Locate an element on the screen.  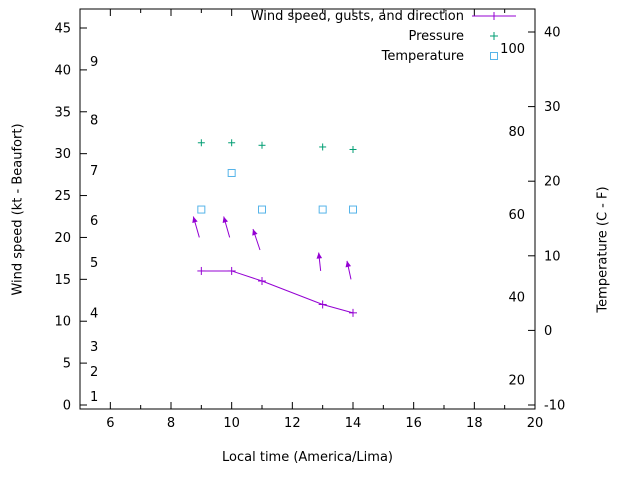
y-left-tick-label: 0 is located at coordinates (67, 406).